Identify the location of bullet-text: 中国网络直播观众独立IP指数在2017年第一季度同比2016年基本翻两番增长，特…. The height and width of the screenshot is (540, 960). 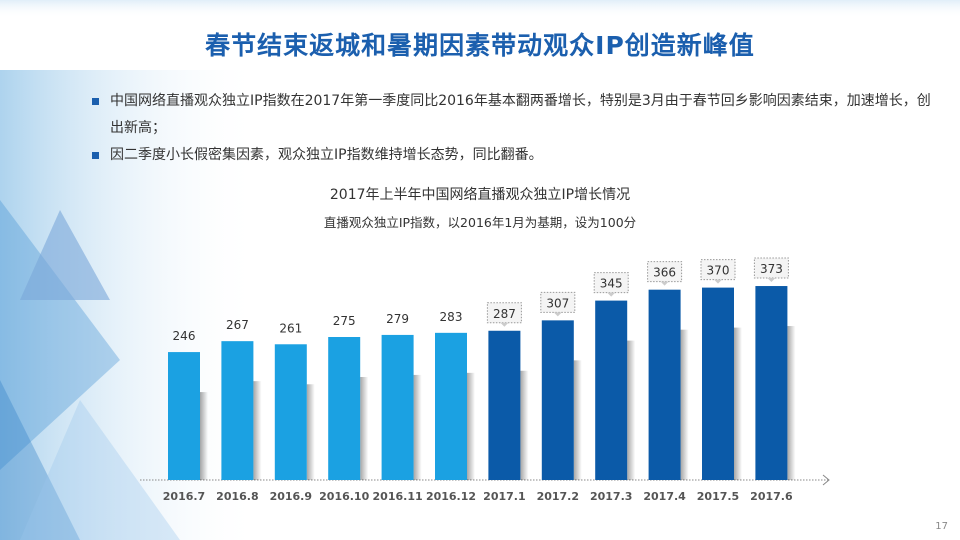
(520, 114).